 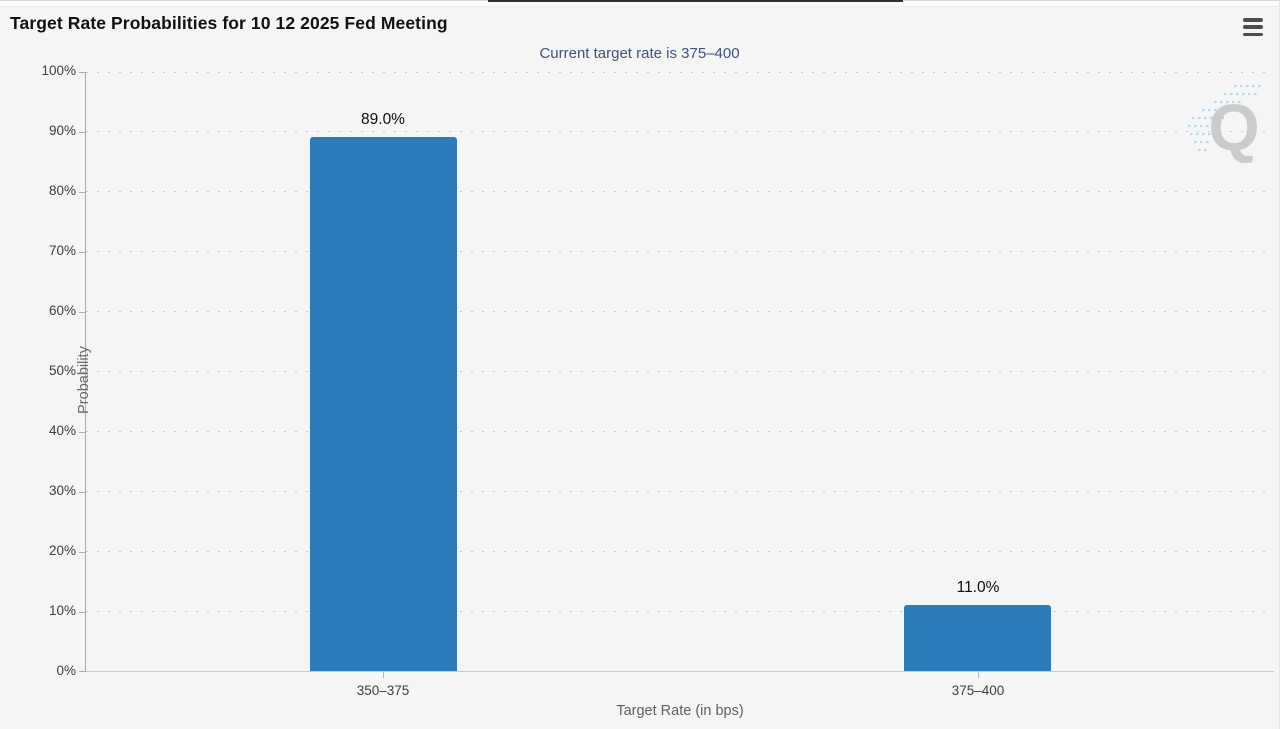 What do you see at coordinates (978, 587) in the screenshot?
I see `bar-value-label: 11.0%` at bounding box center [978, 587].